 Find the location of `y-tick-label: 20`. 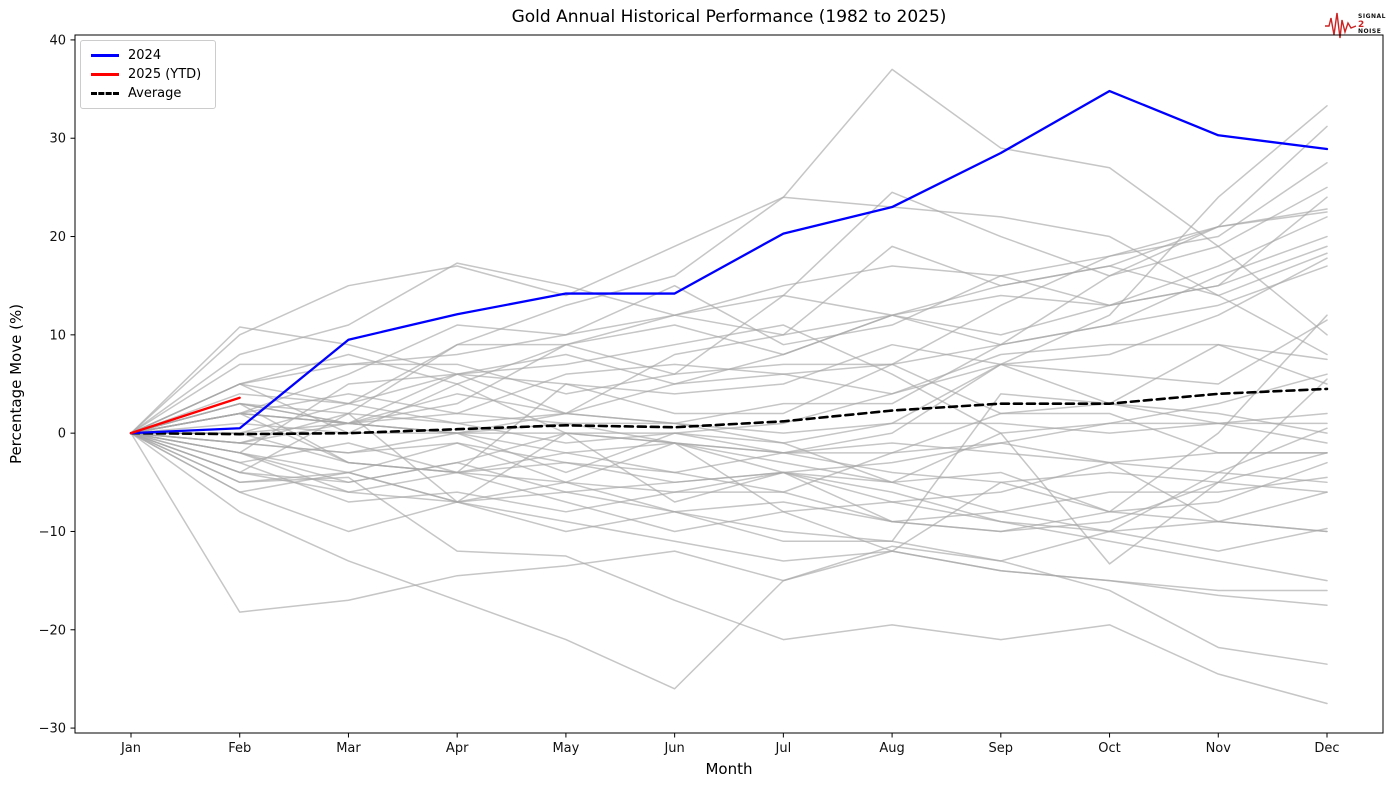

y-tick-label: 20 is located at coordinates (57, 237).